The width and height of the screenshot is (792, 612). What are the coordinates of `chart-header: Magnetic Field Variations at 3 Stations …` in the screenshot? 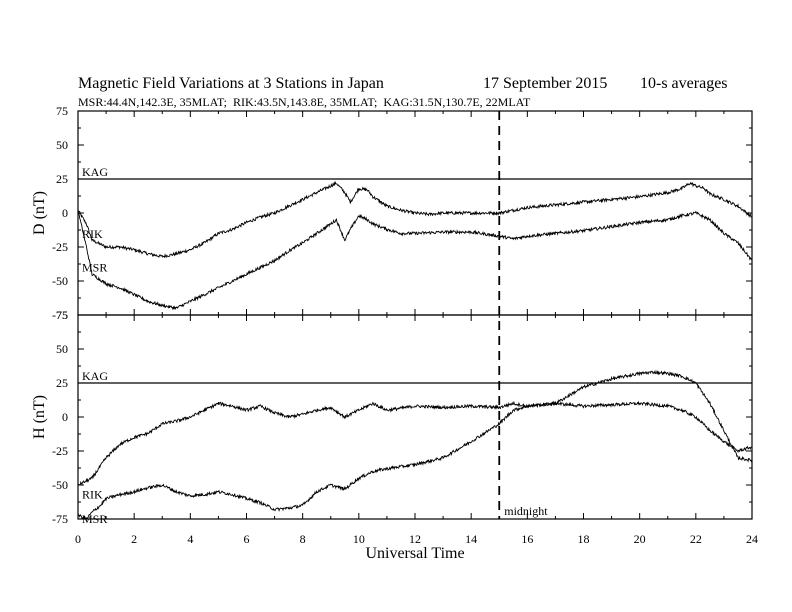 It's located at (403, 92).